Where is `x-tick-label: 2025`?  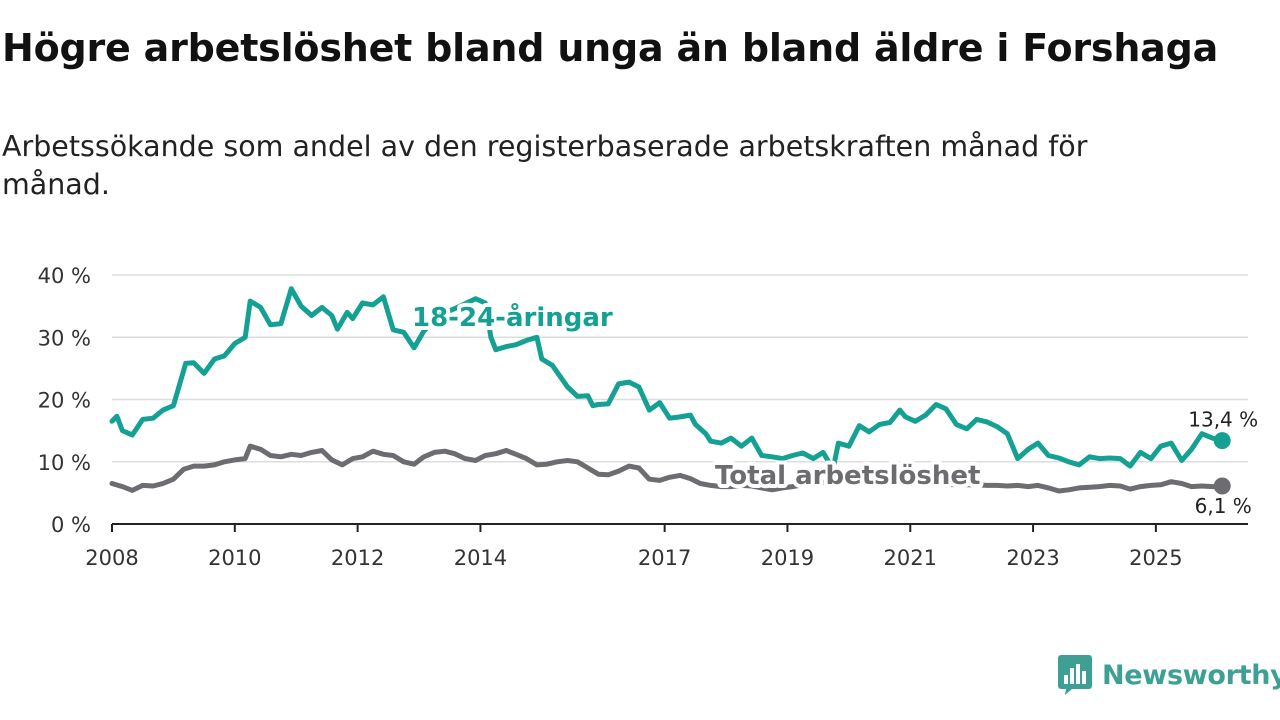
x-tick-label: 2025 is located at coordinates (1155, 558).